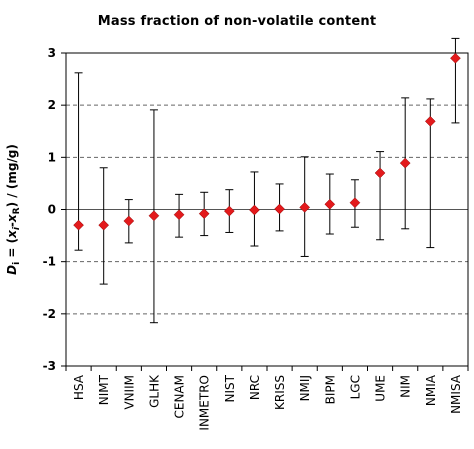 Image resolution: width=474 pixels, height=449 pixels. Describe the element at coordinates (49, 314) in the screenshot. I see `y-tick-label: -2` at that location.